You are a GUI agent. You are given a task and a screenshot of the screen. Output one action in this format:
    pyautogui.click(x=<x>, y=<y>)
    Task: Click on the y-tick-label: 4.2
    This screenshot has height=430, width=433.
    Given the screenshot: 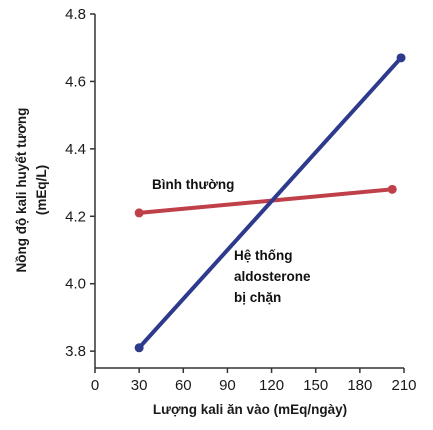 What is the action you would take?
    pyautogui.click(x=75, y=216)
    